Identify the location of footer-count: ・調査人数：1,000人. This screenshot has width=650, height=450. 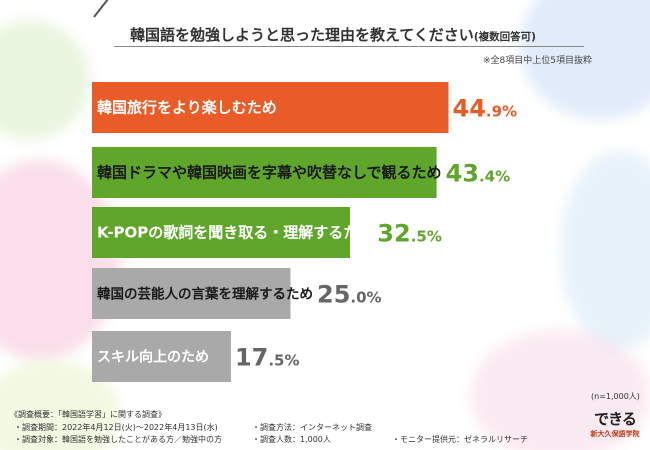
(291, 439).